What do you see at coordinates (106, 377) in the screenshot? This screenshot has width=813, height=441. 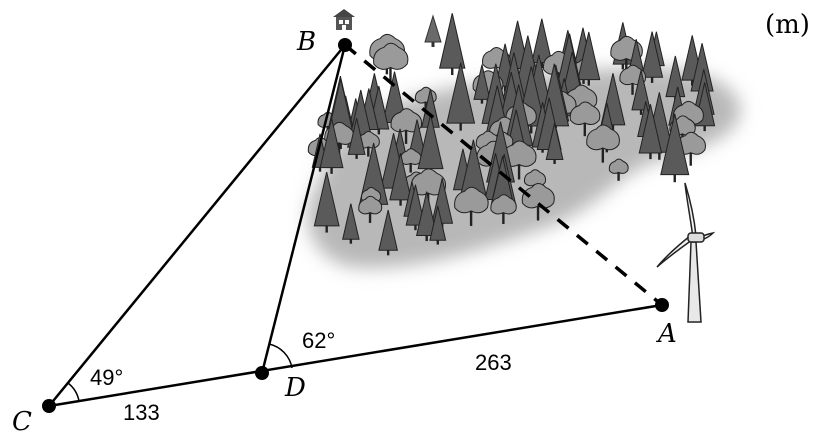 I see `angle-label-C: 49°` at bounding box center [106, 377].